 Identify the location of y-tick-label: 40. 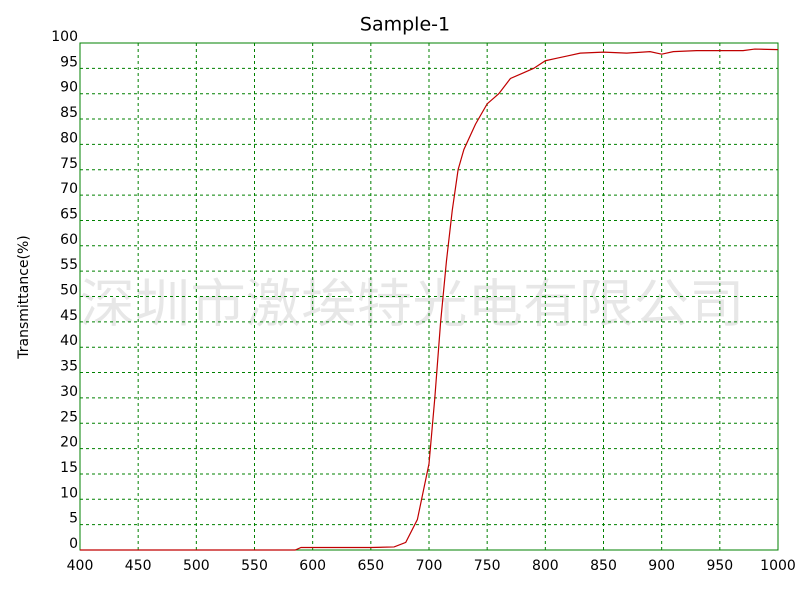
(69, 341).